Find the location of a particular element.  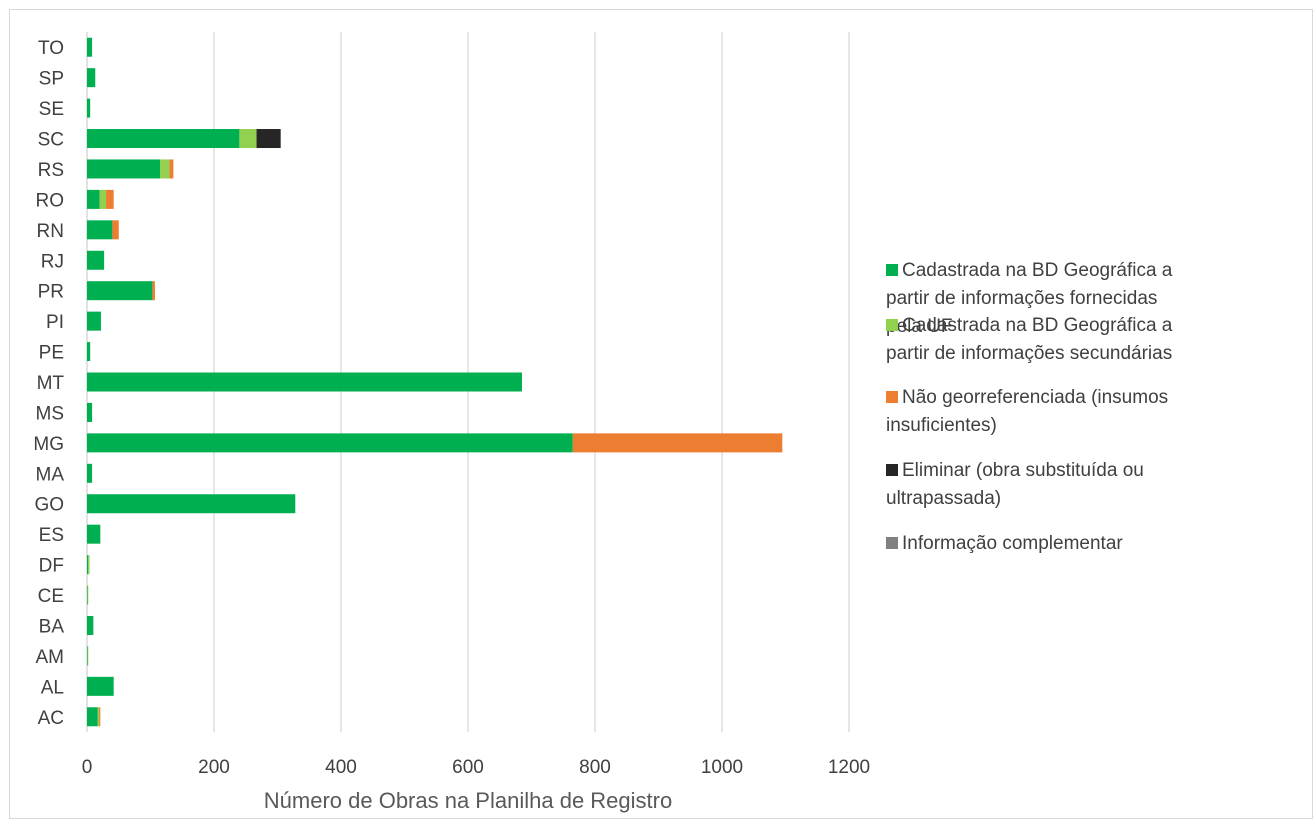

category-label: AM is located at coordinates (50, 657).